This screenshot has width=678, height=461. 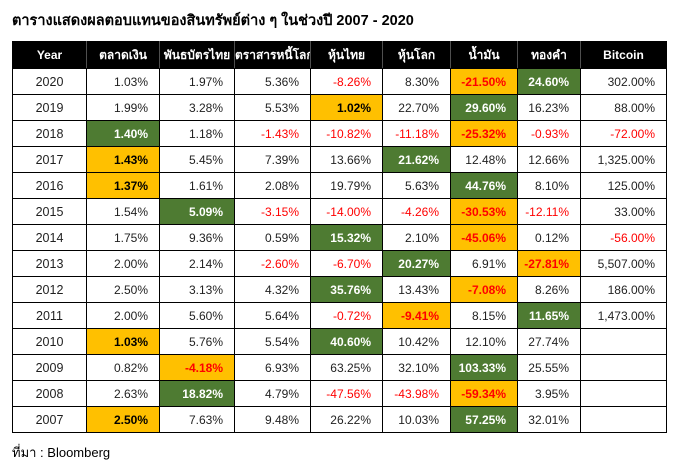 I want to click on return-cell: 29.60%, so click(x=484, y=107).